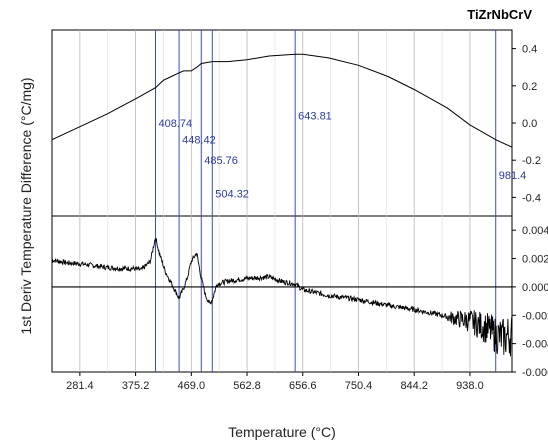 The height and width of the screenshot is (446, 548). I want to click on peak-annotation: 448.42, so click(199, 141).